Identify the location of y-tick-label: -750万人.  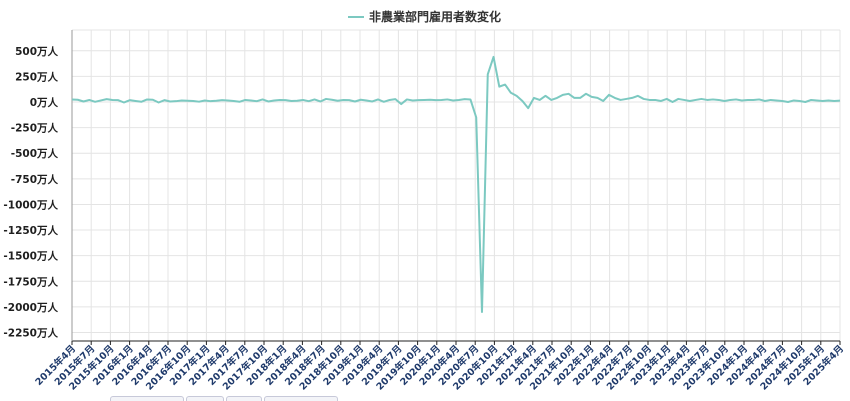
(35, 179).